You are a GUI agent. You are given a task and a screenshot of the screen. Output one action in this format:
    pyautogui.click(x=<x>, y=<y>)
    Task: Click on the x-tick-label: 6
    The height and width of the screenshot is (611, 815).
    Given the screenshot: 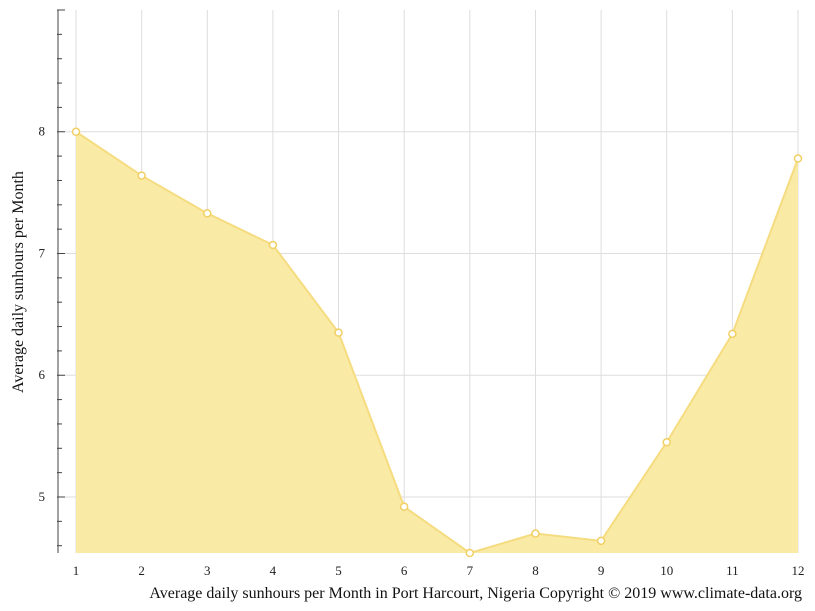 What is the action you would take?
    pyautogui.click(x=404, y=570)
    